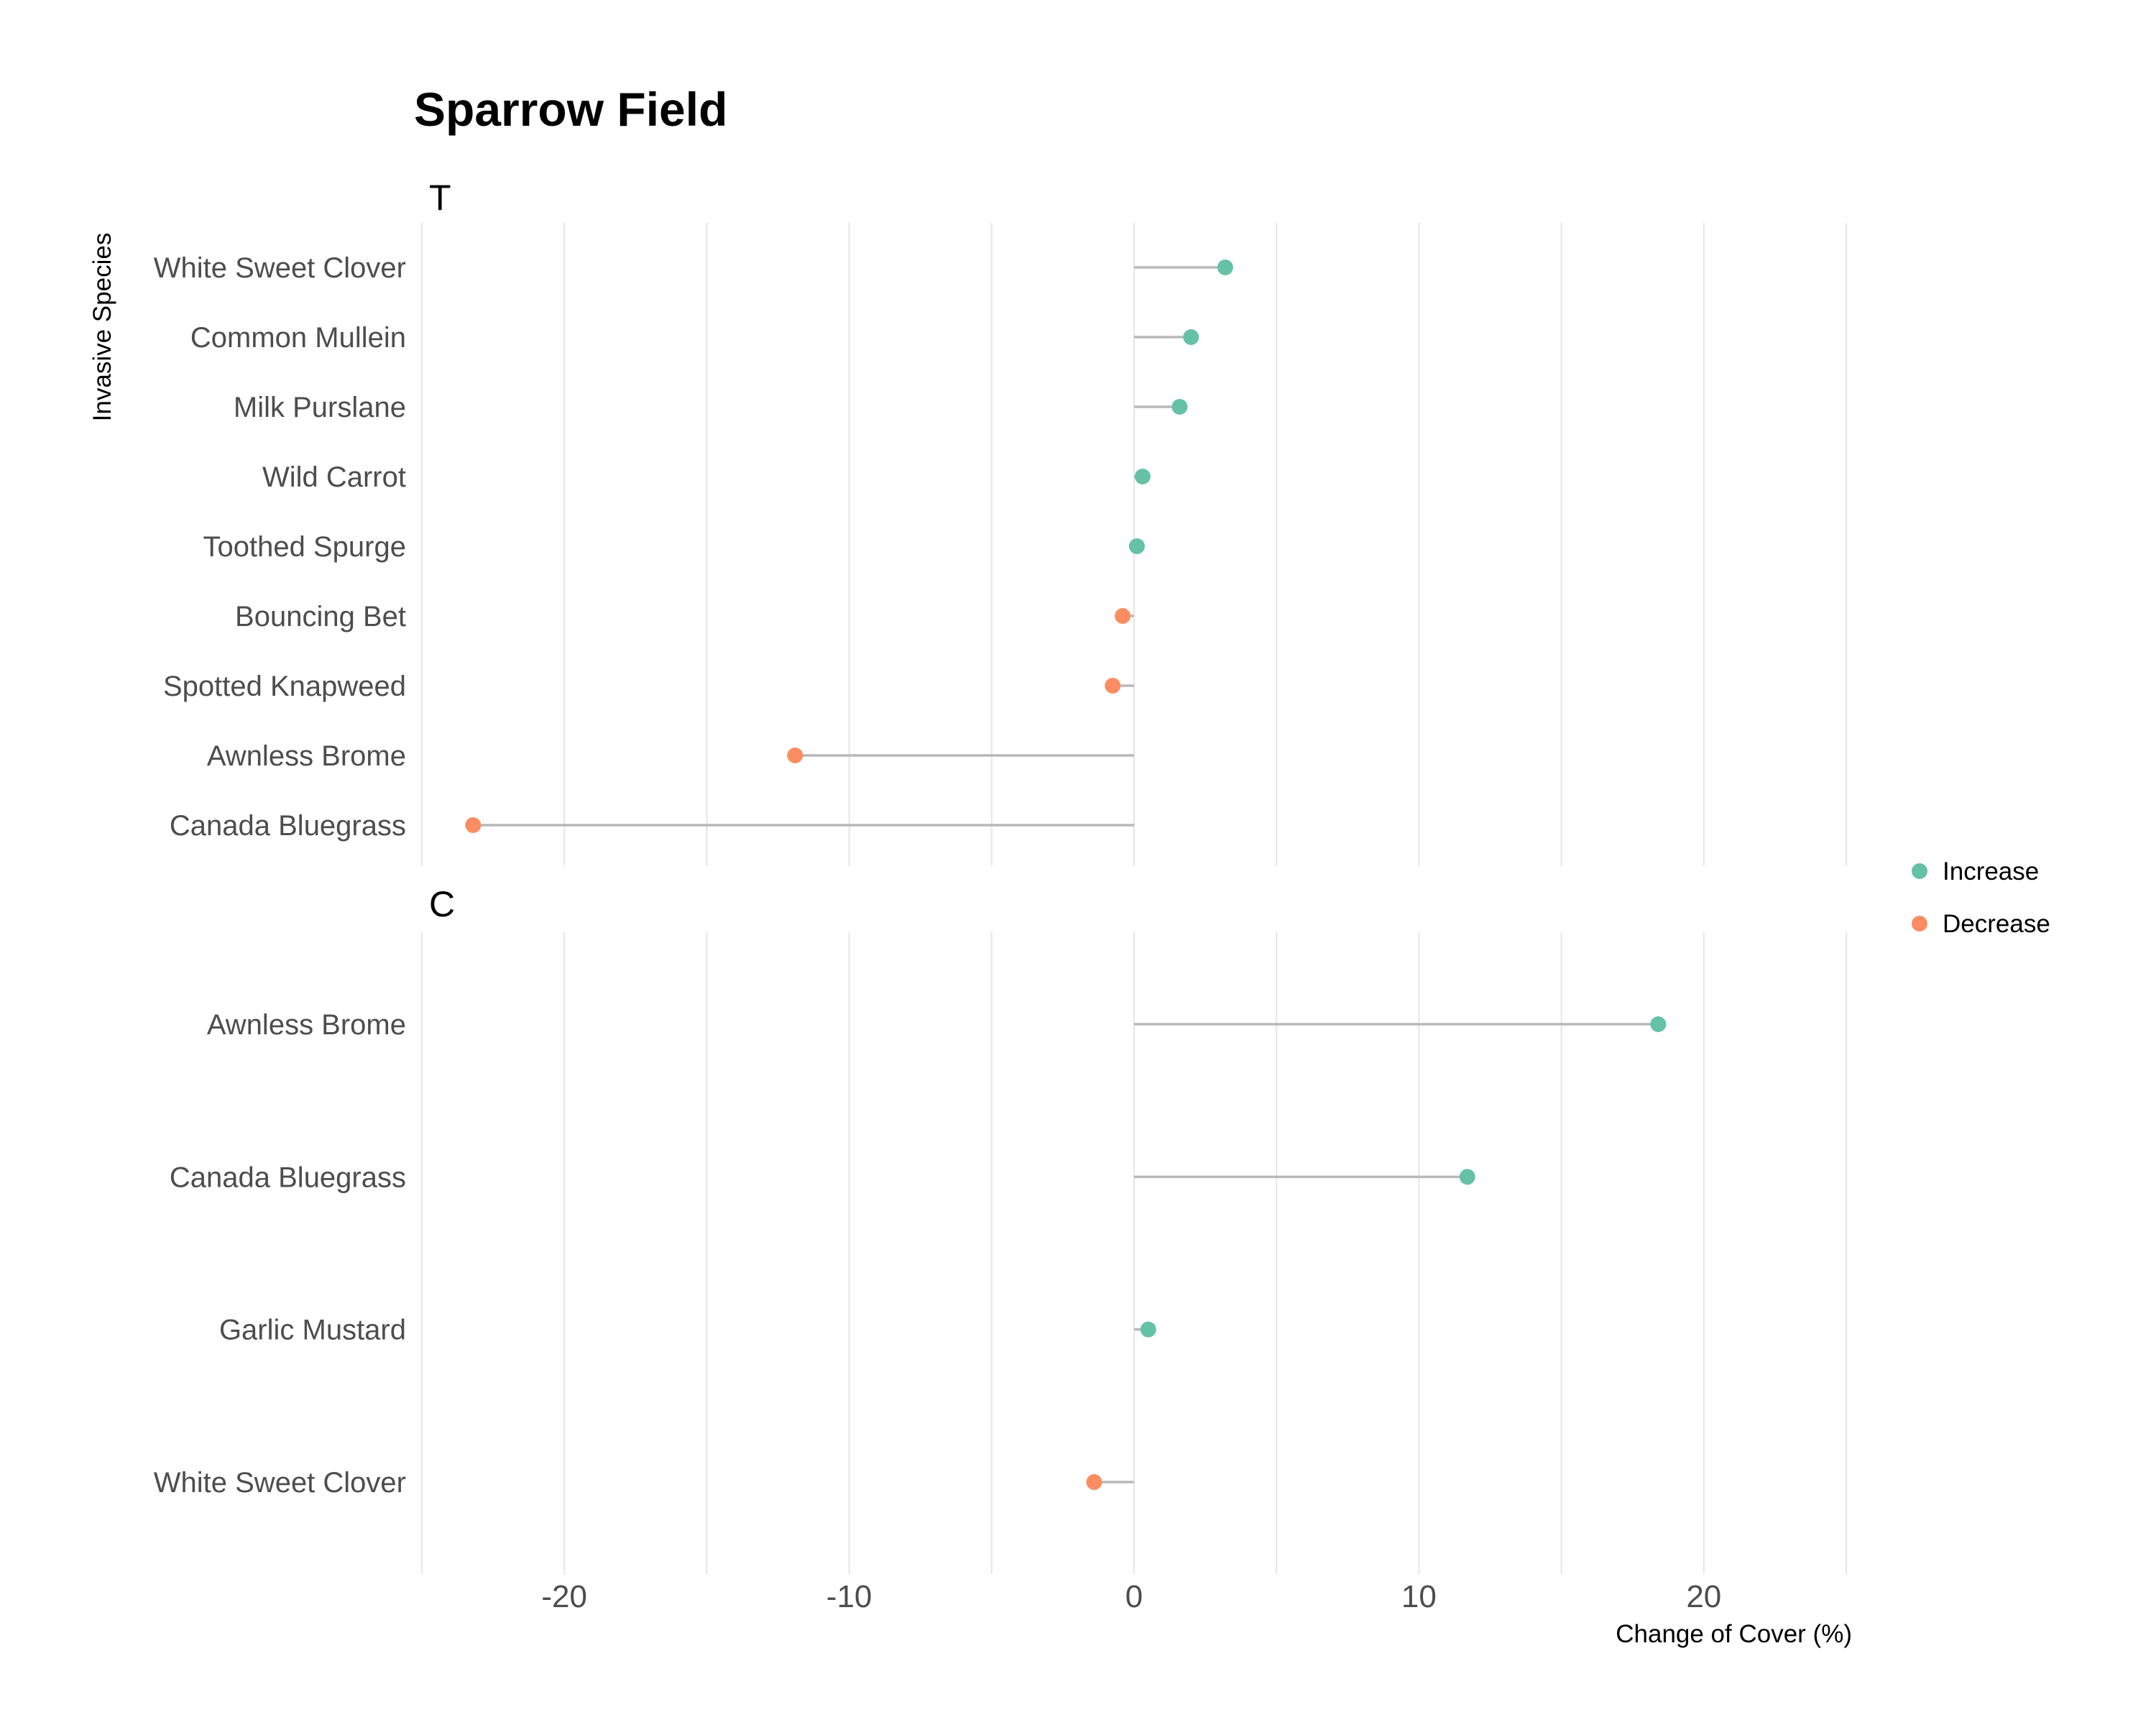 This screenshot has width=2156, height=1725. Describe the element at coordinates (334, 477) in the screenshot. I see `category-label: Wild Carrot` at that location.